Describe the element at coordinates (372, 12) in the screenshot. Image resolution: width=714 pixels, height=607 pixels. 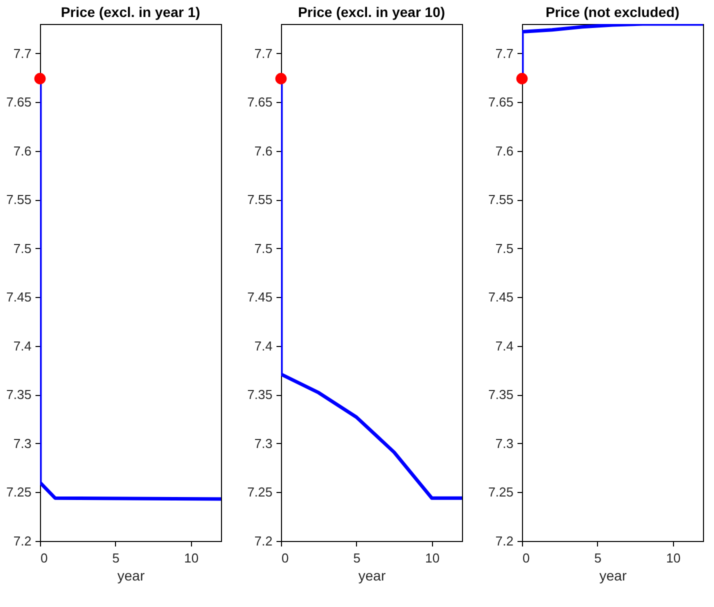
I see `chart-title: Price (excl. in year 10)` at that location.